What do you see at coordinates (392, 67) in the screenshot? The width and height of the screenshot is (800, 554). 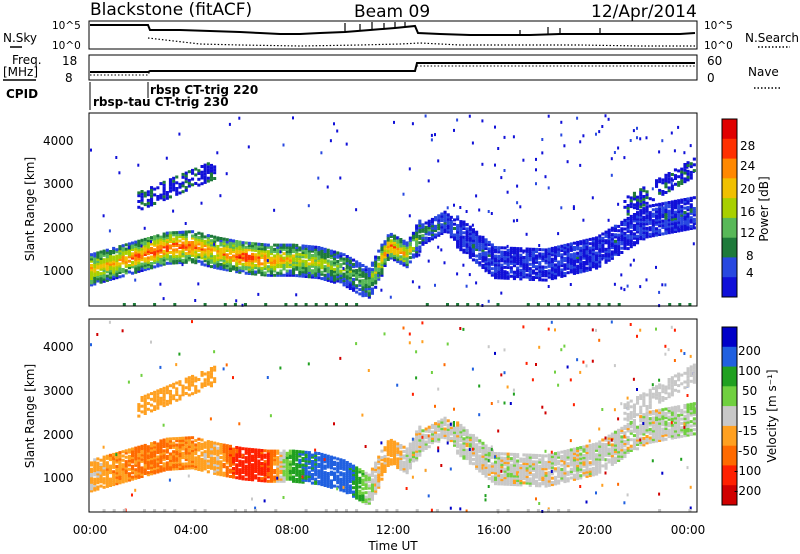 I see `freq-trace` at bounding box center [392, 67].